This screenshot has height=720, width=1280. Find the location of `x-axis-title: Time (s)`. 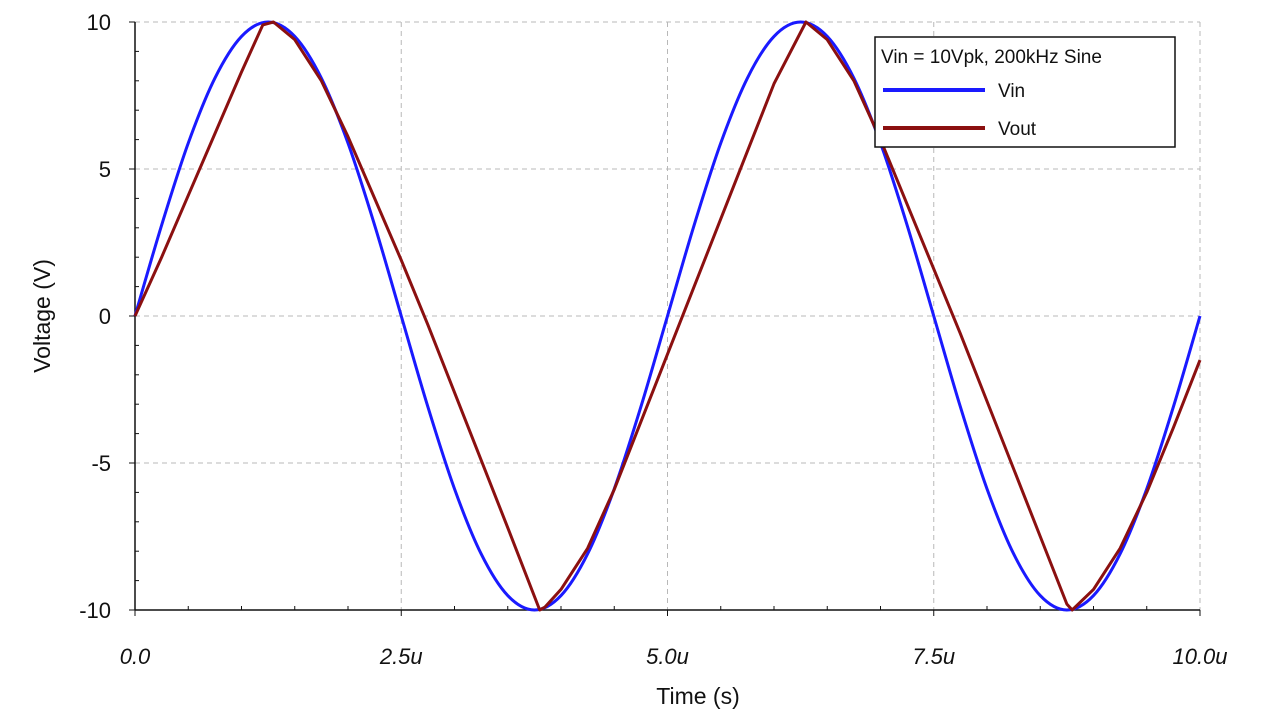

x-axis-title: Time (s) is located at coordinates (697, 696).